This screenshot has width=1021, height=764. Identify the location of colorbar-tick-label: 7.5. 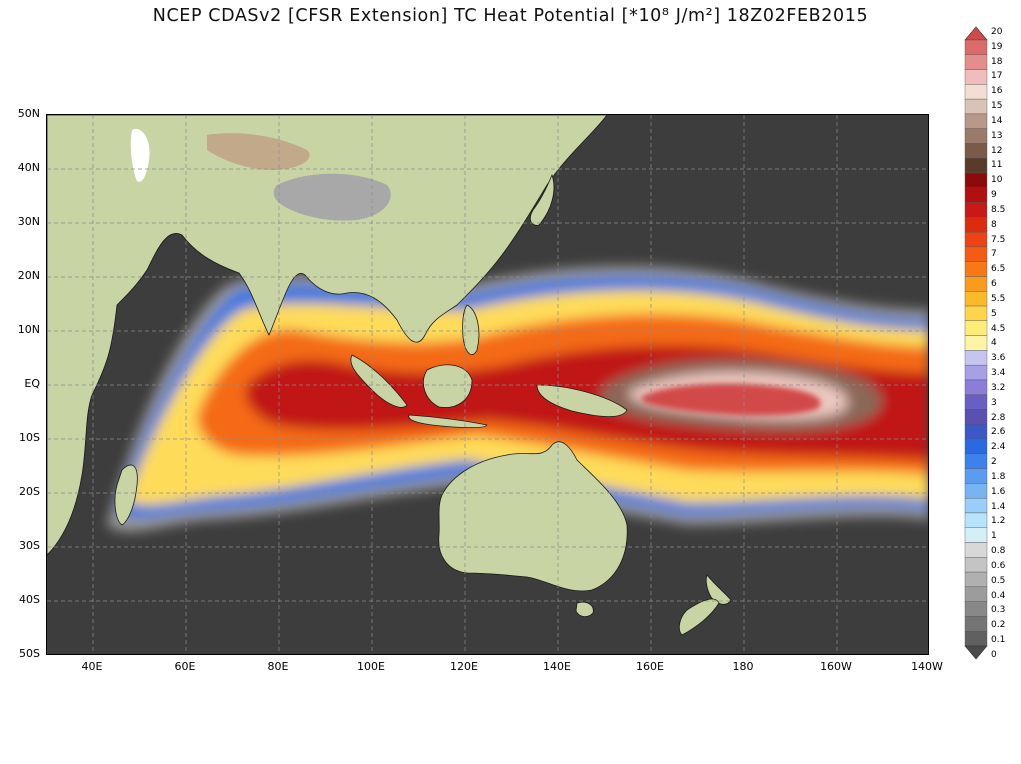
(998, 239).